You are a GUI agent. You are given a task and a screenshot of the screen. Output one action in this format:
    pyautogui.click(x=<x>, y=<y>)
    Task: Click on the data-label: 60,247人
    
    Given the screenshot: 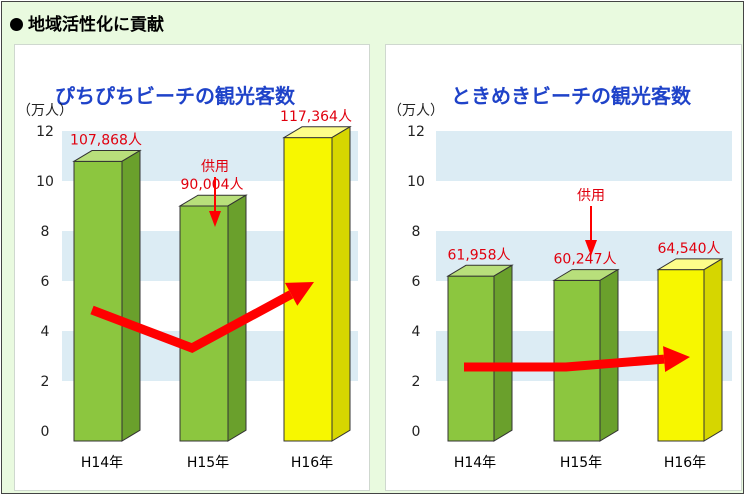 What is the action you would take?
    pyautogui.click(x=585, y=260)
    